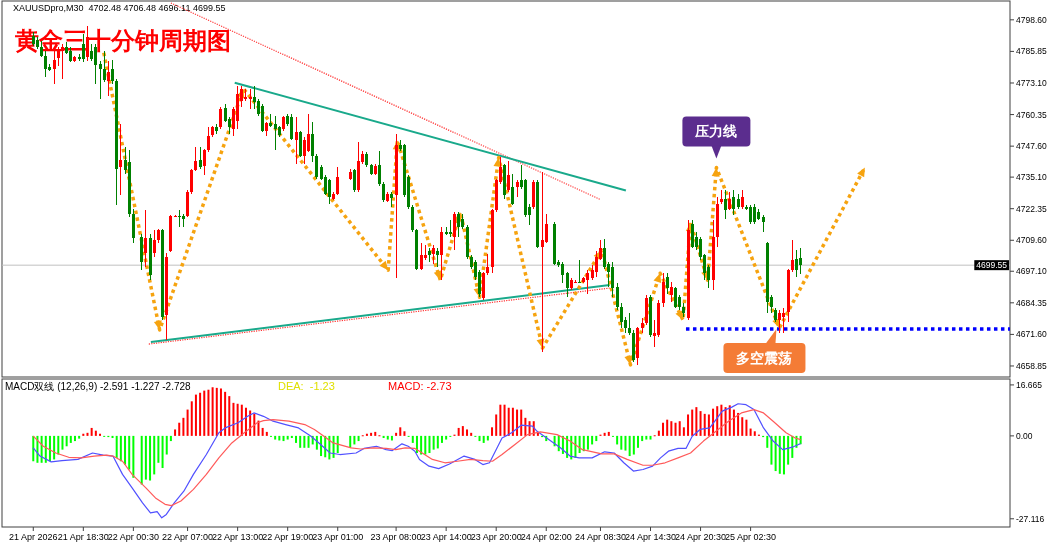  Describe the element at coordinates (496, 537) in the screenshot. I see `x-tick-label: 23 Apr 20:00` at that location.